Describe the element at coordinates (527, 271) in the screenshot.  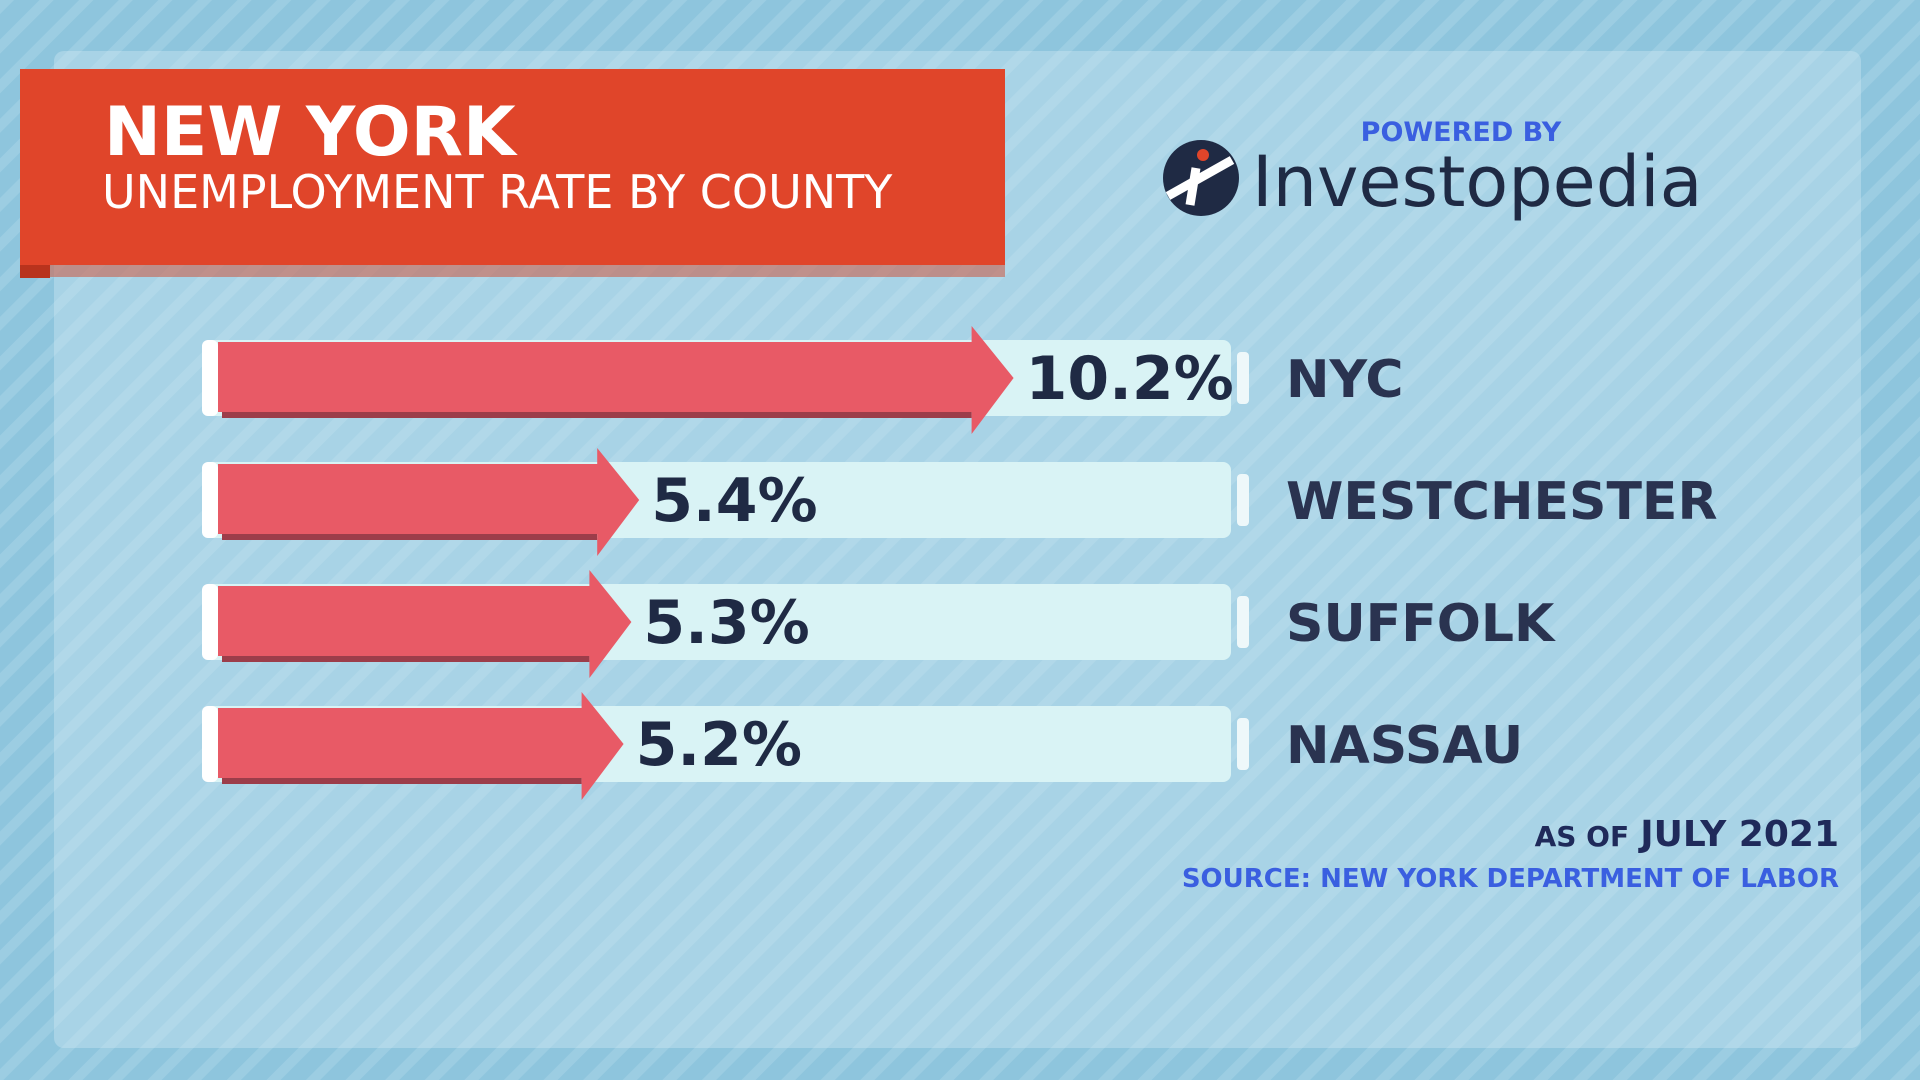
I see `title-box-shadow` at that location.